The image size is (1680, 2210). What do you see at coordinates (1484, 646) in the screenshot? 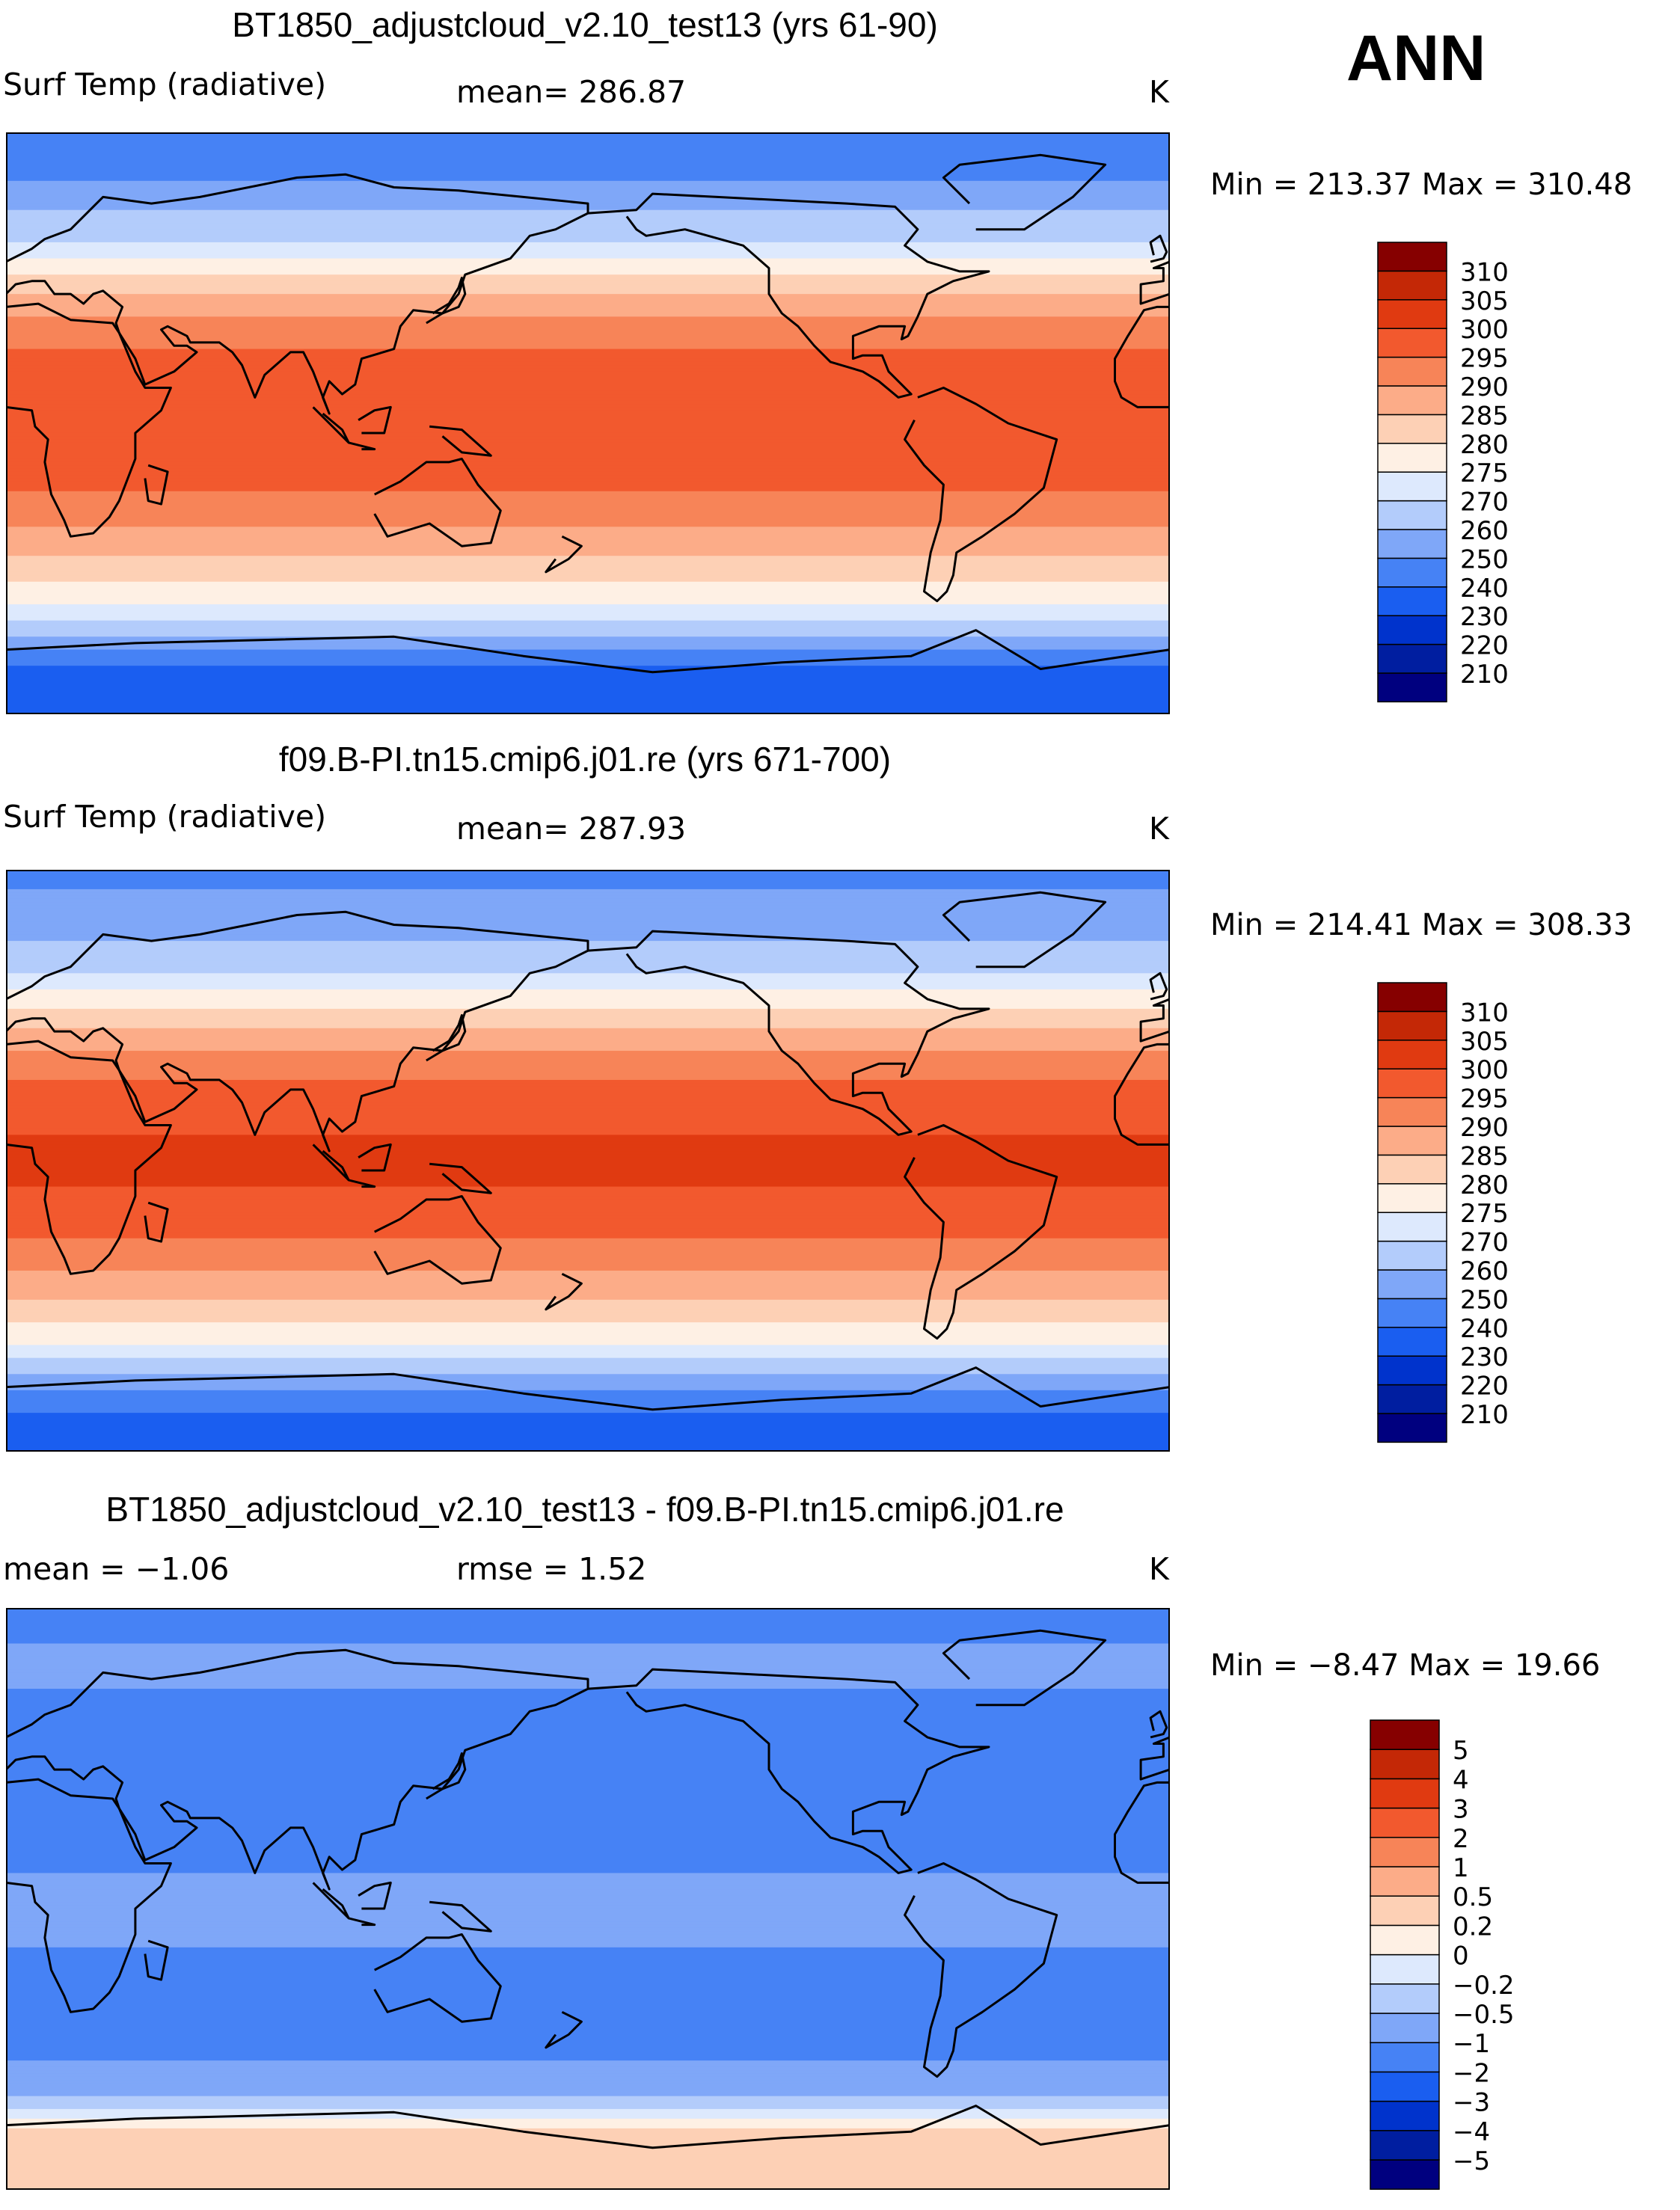
I see `colorbar-tick-label: 220` at bounding box center [1484, 646].